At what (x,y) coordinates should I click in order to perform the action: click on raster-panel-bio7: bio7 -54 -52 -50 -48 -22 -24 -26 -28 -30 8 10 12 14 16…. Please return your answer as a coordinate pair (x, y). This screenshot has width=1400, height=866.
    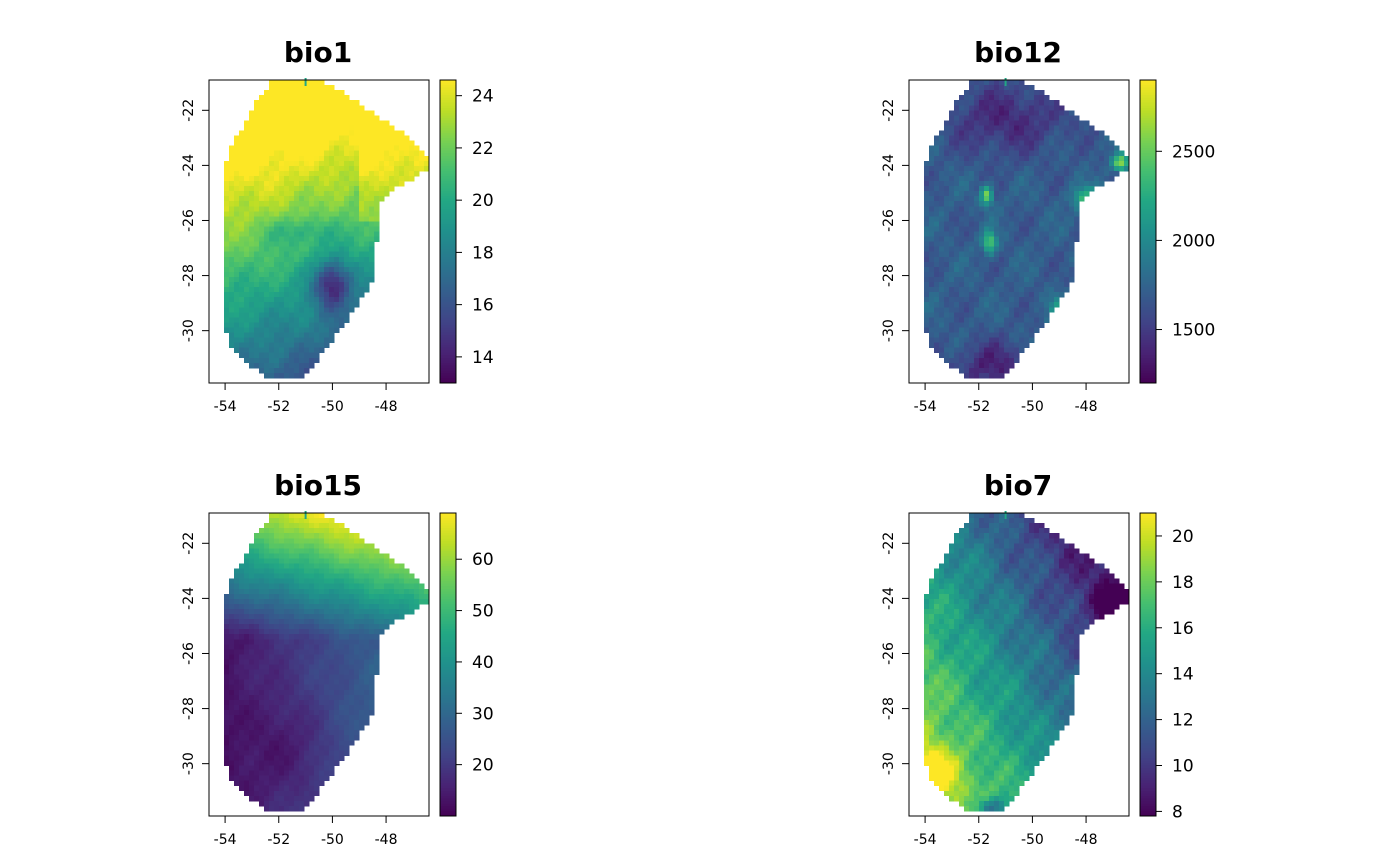
    Looking at the image, I should click on (1037, 658).